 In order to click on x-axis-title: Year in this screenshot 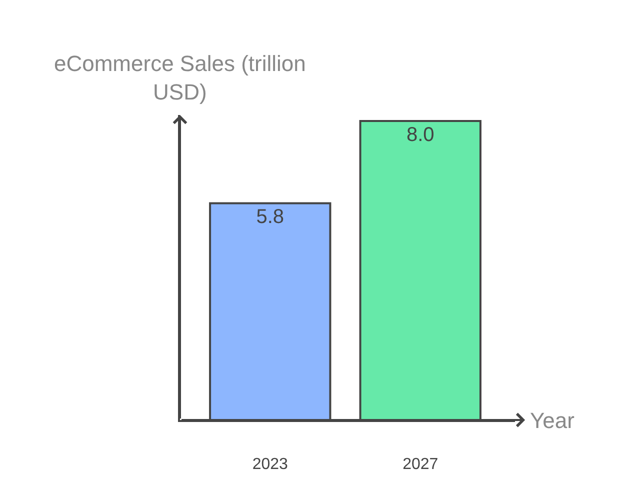, I will do `click(552, 420)`.